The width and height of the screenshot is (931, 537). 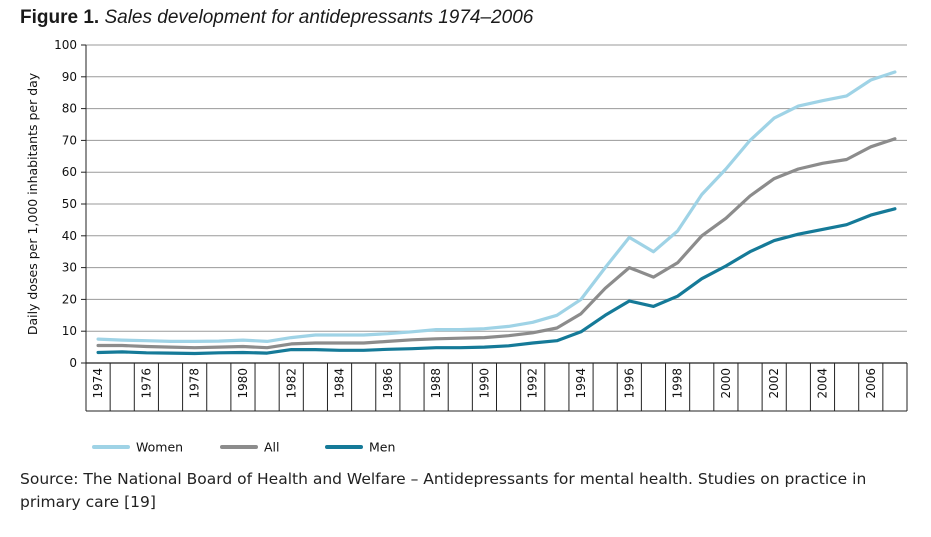 What do you see at coordinates (69, 268) in the screenshot?
I see `y-tick-label-30: 30` at bounding box center [69, 268].